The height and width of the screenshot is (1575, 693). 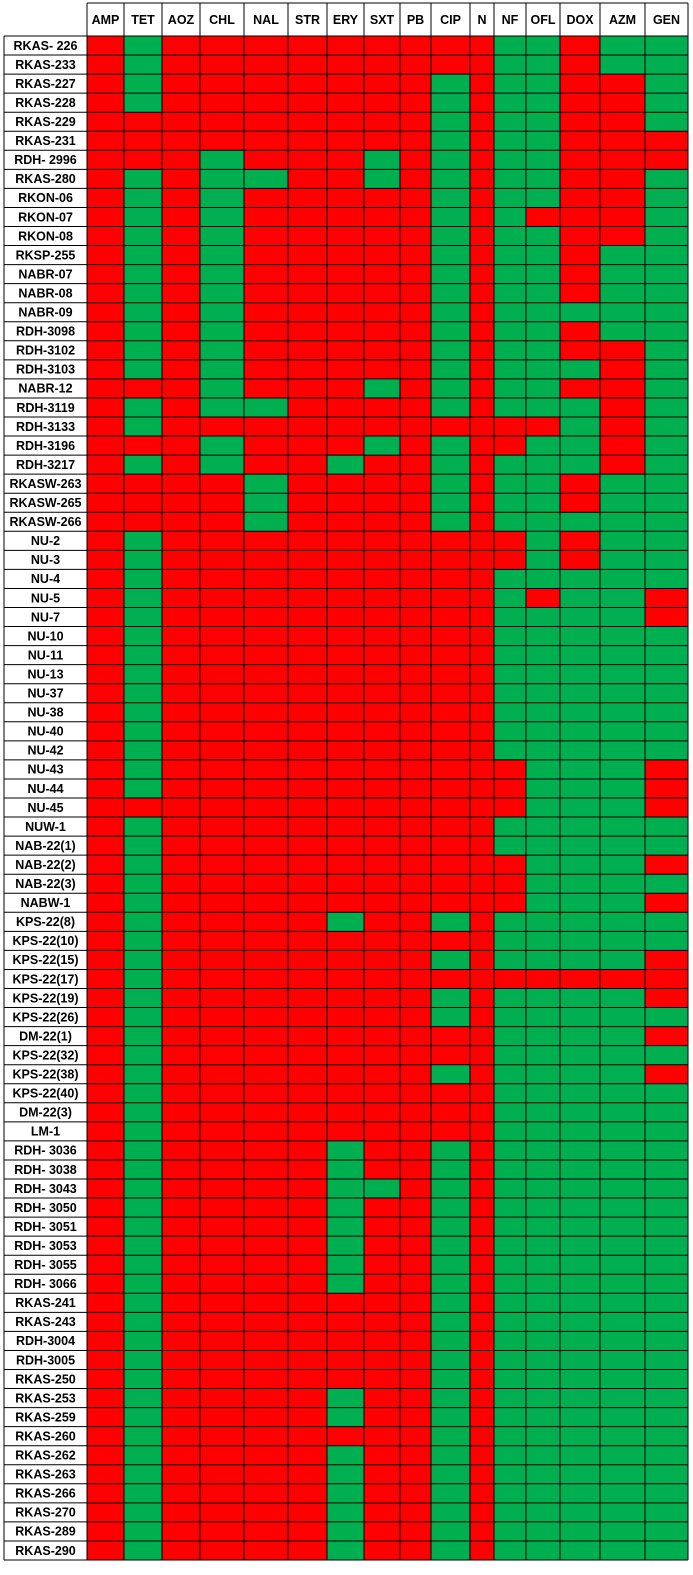 I want to click on column-header-label: DOX, so click(x=580, y=20).